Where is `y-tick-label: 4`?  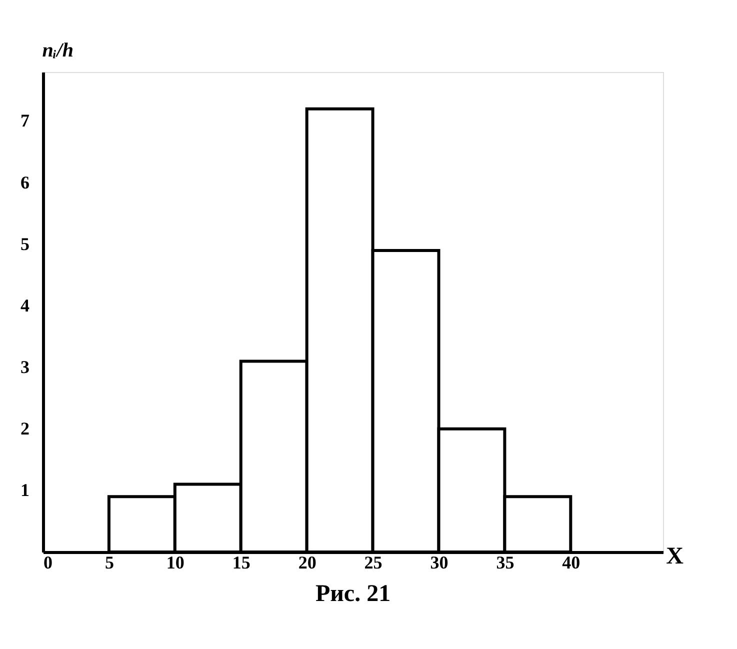 y-tick-label: 4 is located at coordinates (25, 305).